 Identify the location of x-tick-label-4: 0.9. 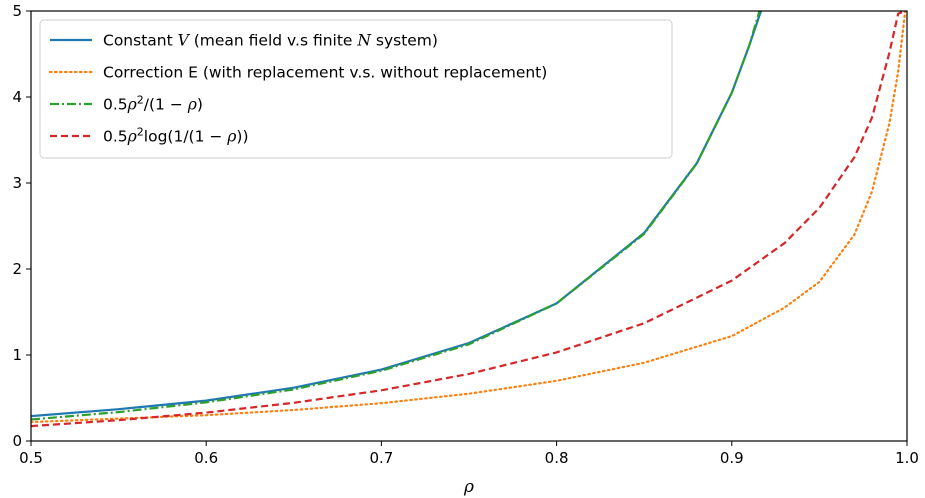
(732, 458).